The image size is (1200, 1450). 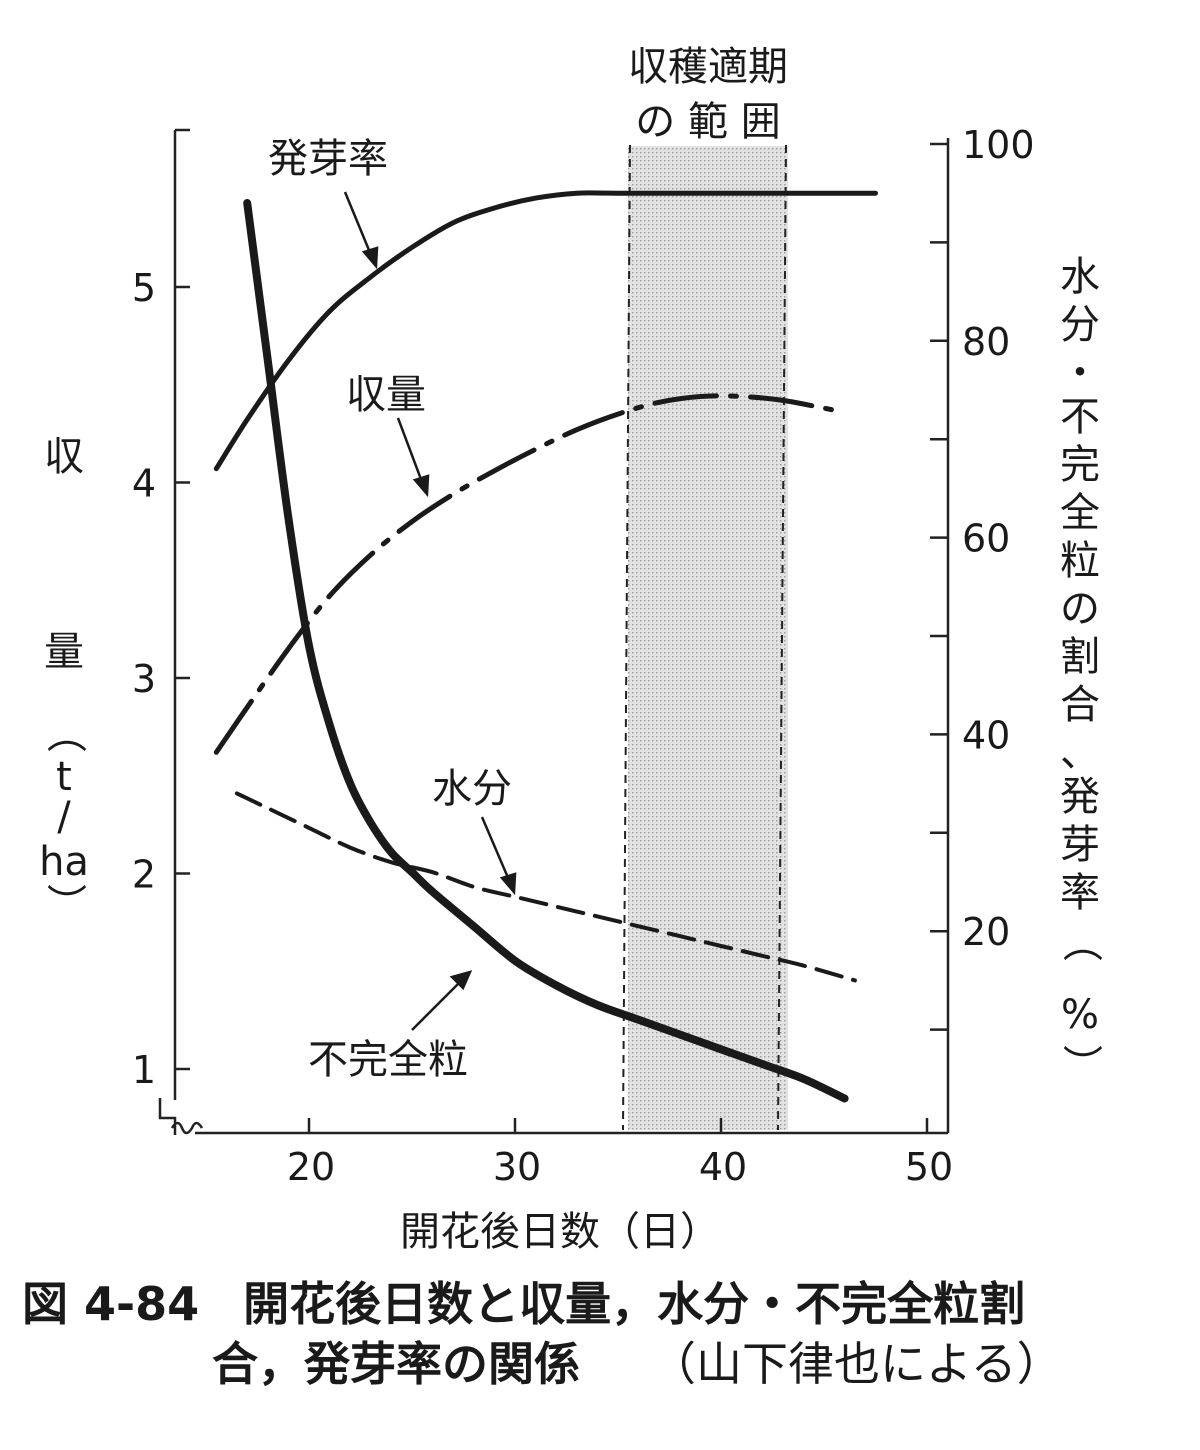 I want to click on harvest-range-right-edge, so click(x=782, y=637).